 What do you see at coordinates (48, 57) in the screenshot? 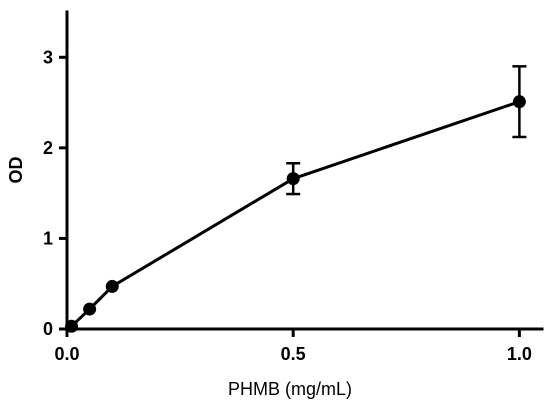
I see `y-tick-label: 3` at bounding box center [48, 57].